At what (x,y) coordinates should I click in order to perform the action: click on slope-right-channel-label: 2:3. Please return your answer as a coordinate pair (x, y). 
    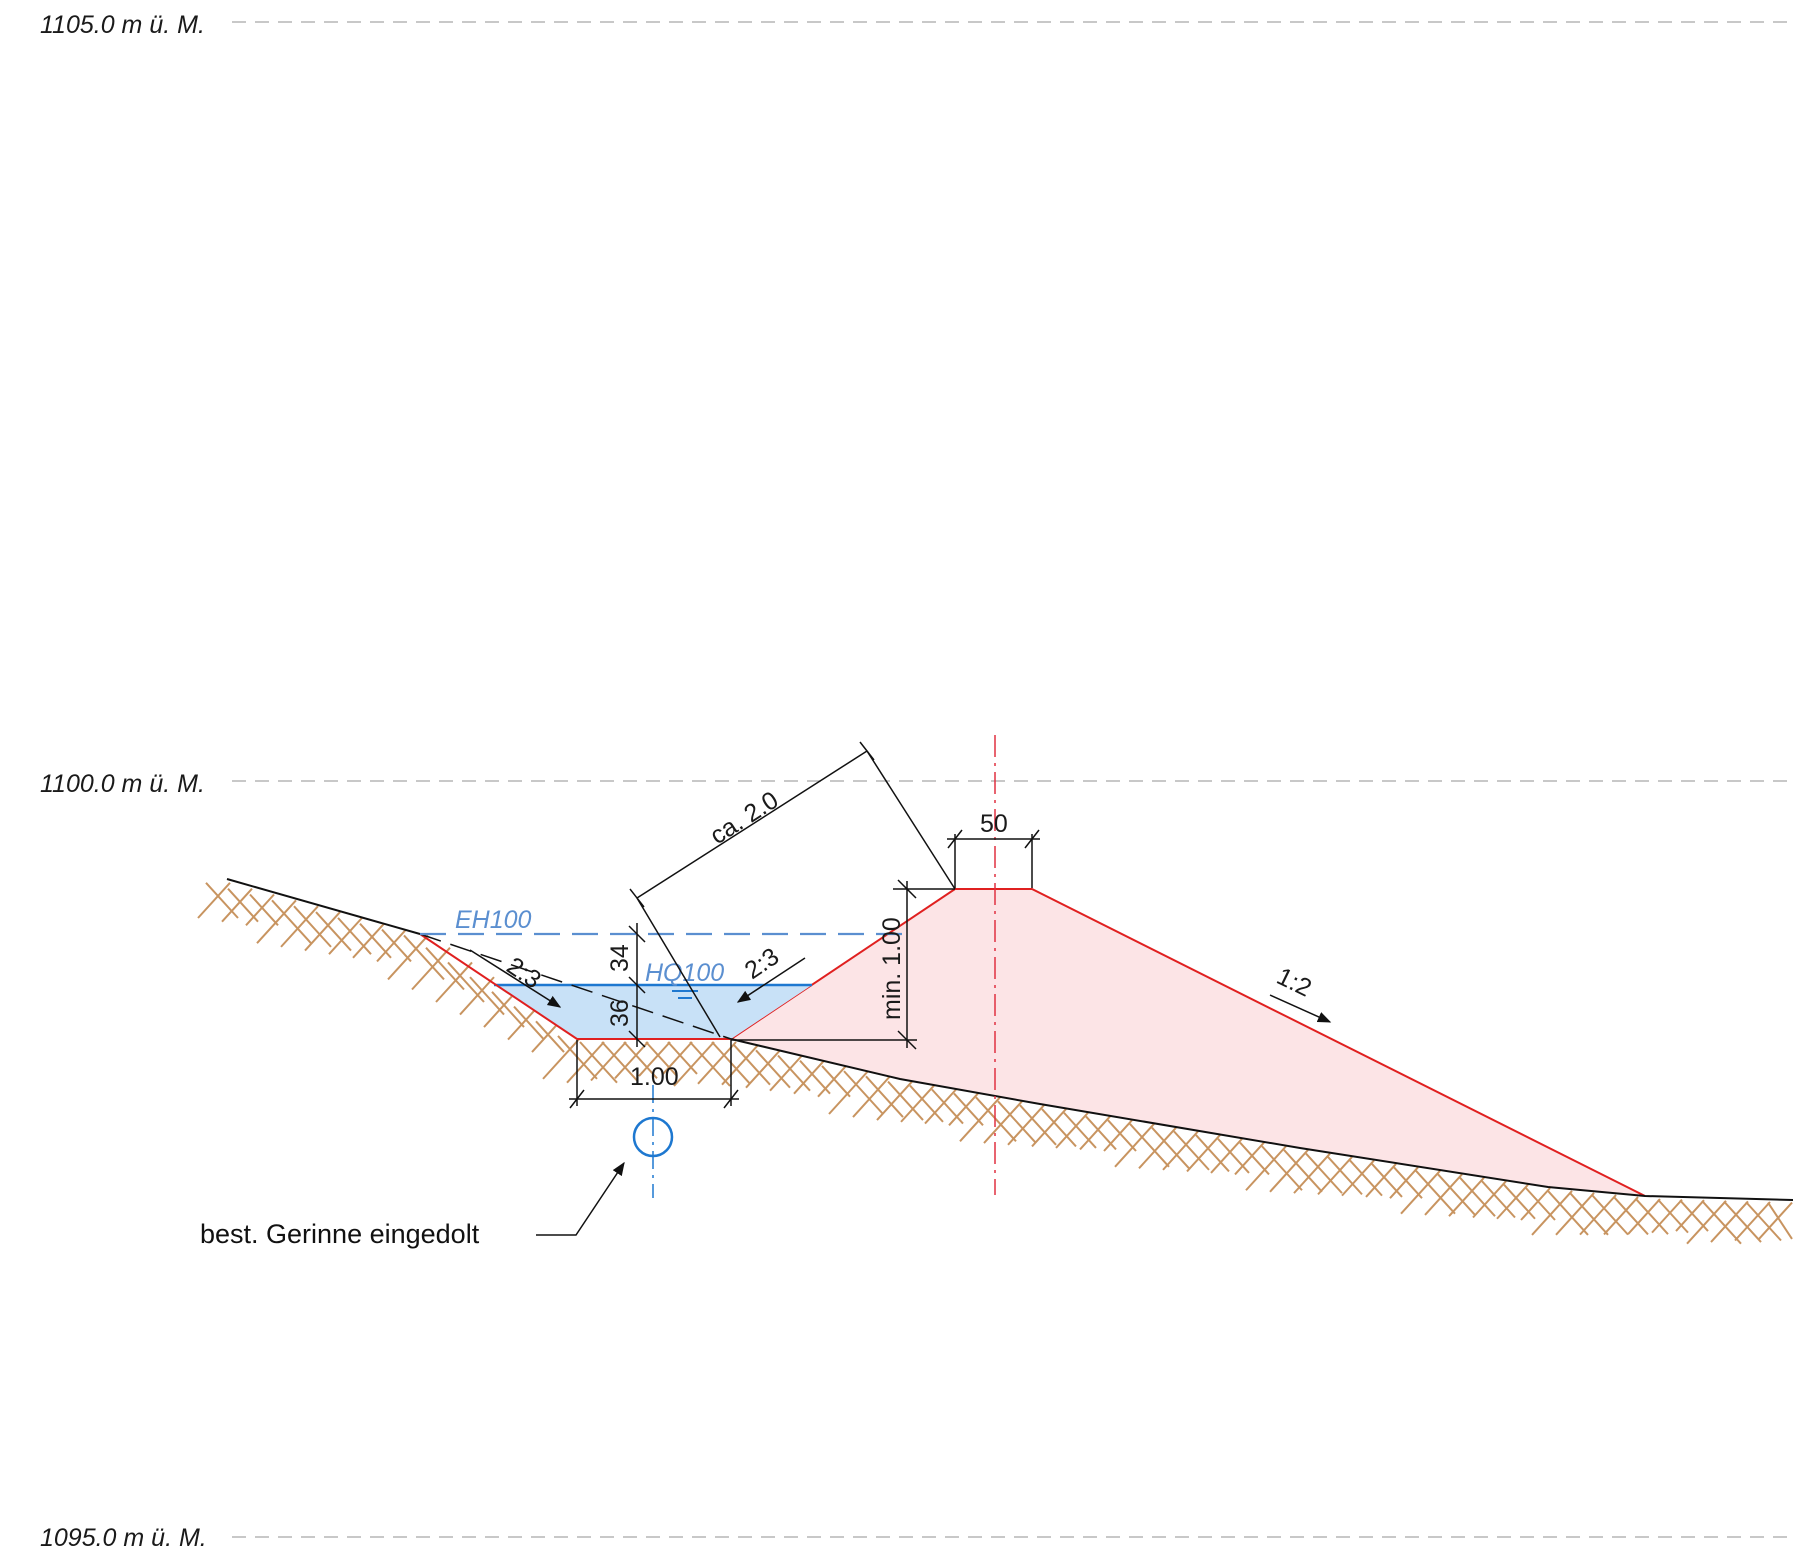
    Looking at the image, I should click on (762, 963).